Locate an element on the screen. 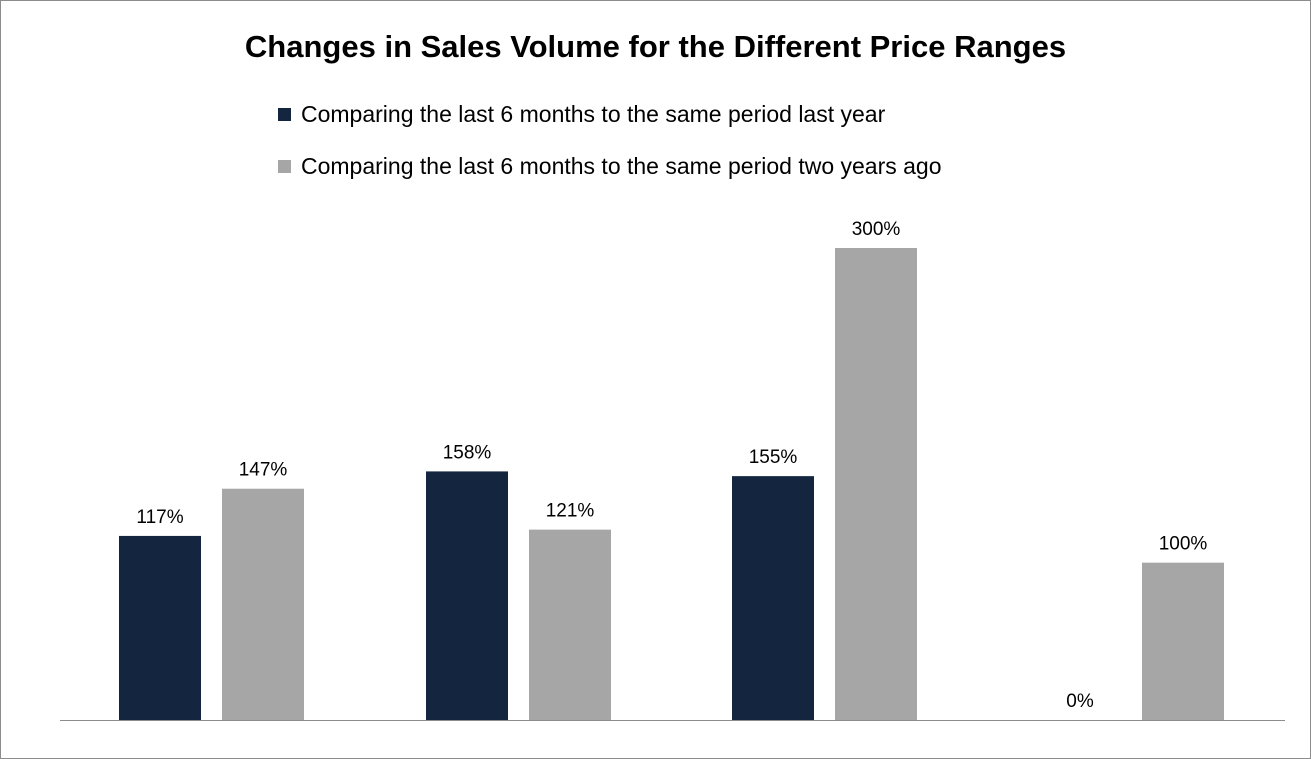 Image resolution: width=1311 pixels, height=759 pixels. data-label-series-2-group-2: 121% is located at coordinates (570, 511).